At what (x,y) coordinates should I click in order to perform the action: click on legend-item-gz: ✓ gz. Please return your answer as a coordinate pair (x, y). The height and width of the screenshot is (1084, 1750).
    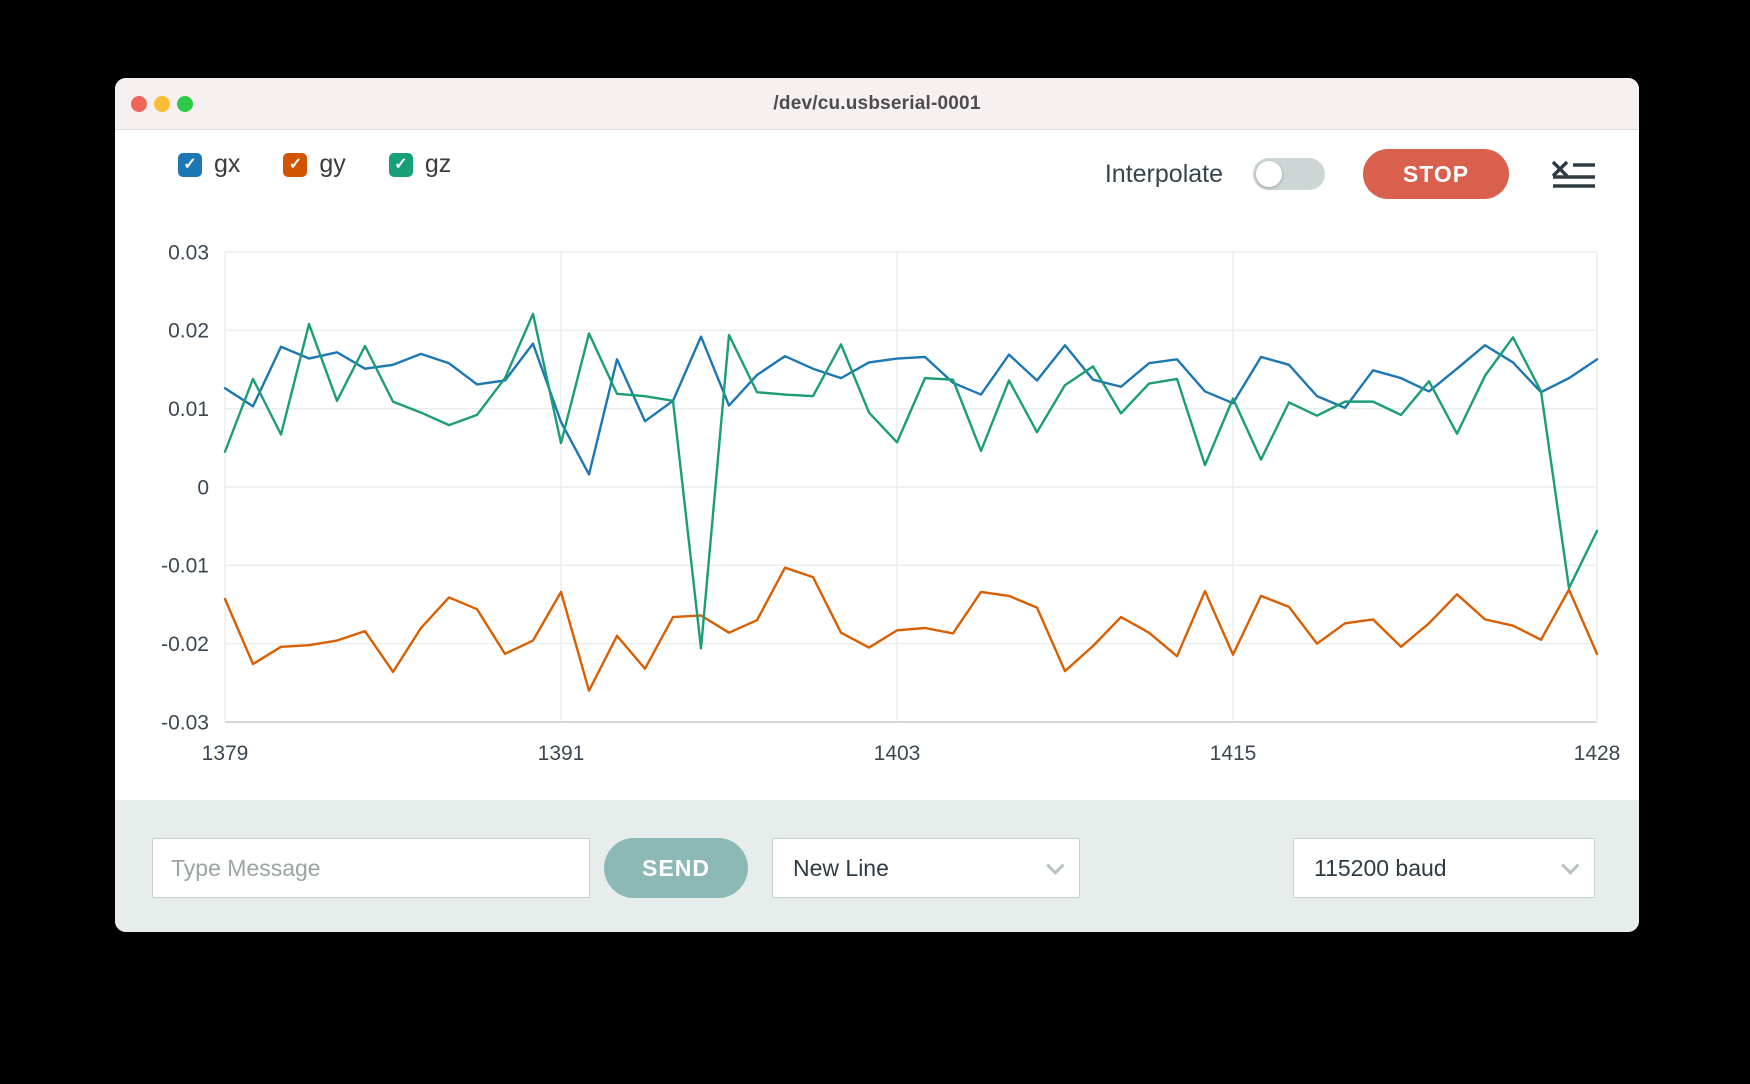
    Looking at the image, I should click on (420, 164).